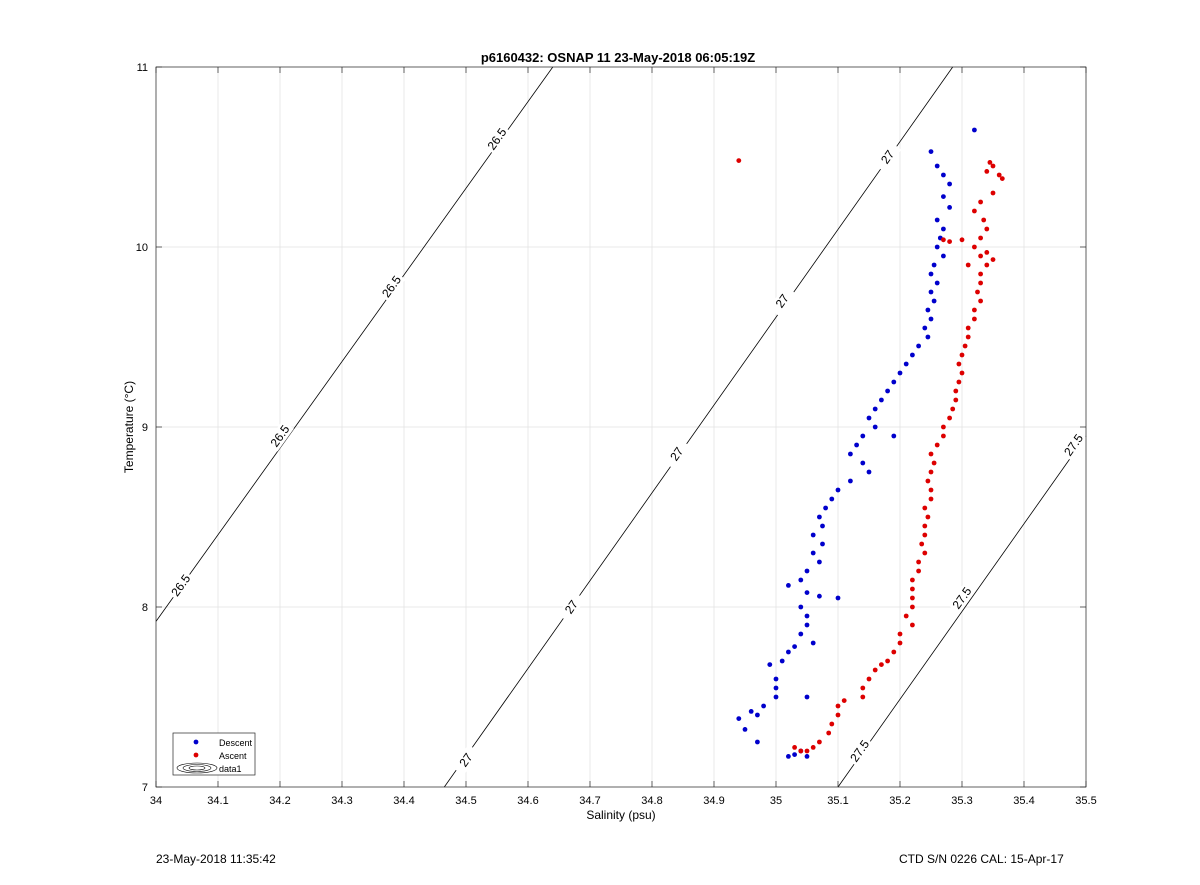  Describe the element at coordinates (233, 756) in the screenshot. I see `legend-label: Ascent` at that location.